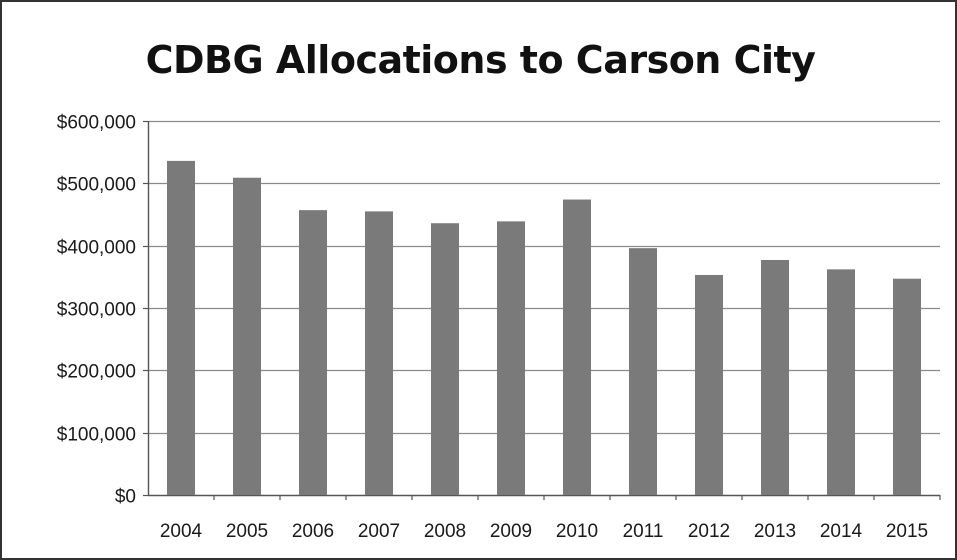 The image size is (957, 560). I want to click on y-tick-label: $100,000, so click(96, 435).